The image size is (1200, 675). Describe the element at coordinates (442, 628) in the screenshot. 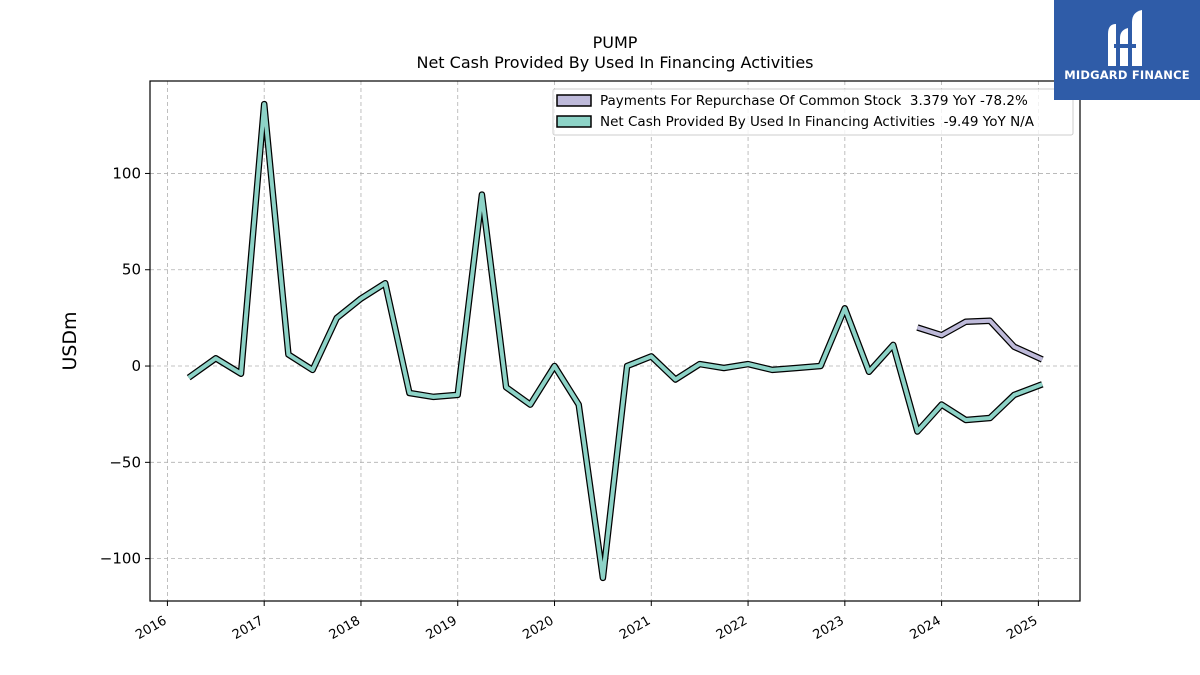

I see `x-tick-label: 2019` at that location.